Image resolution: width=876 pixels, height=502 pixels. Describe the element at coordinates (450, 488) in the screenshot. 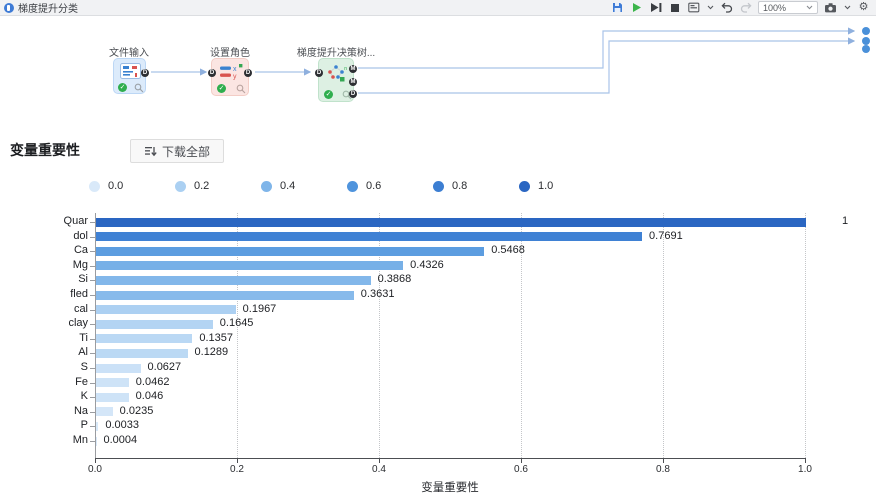

I see `x-axis-title: 变量重要性` at that location.